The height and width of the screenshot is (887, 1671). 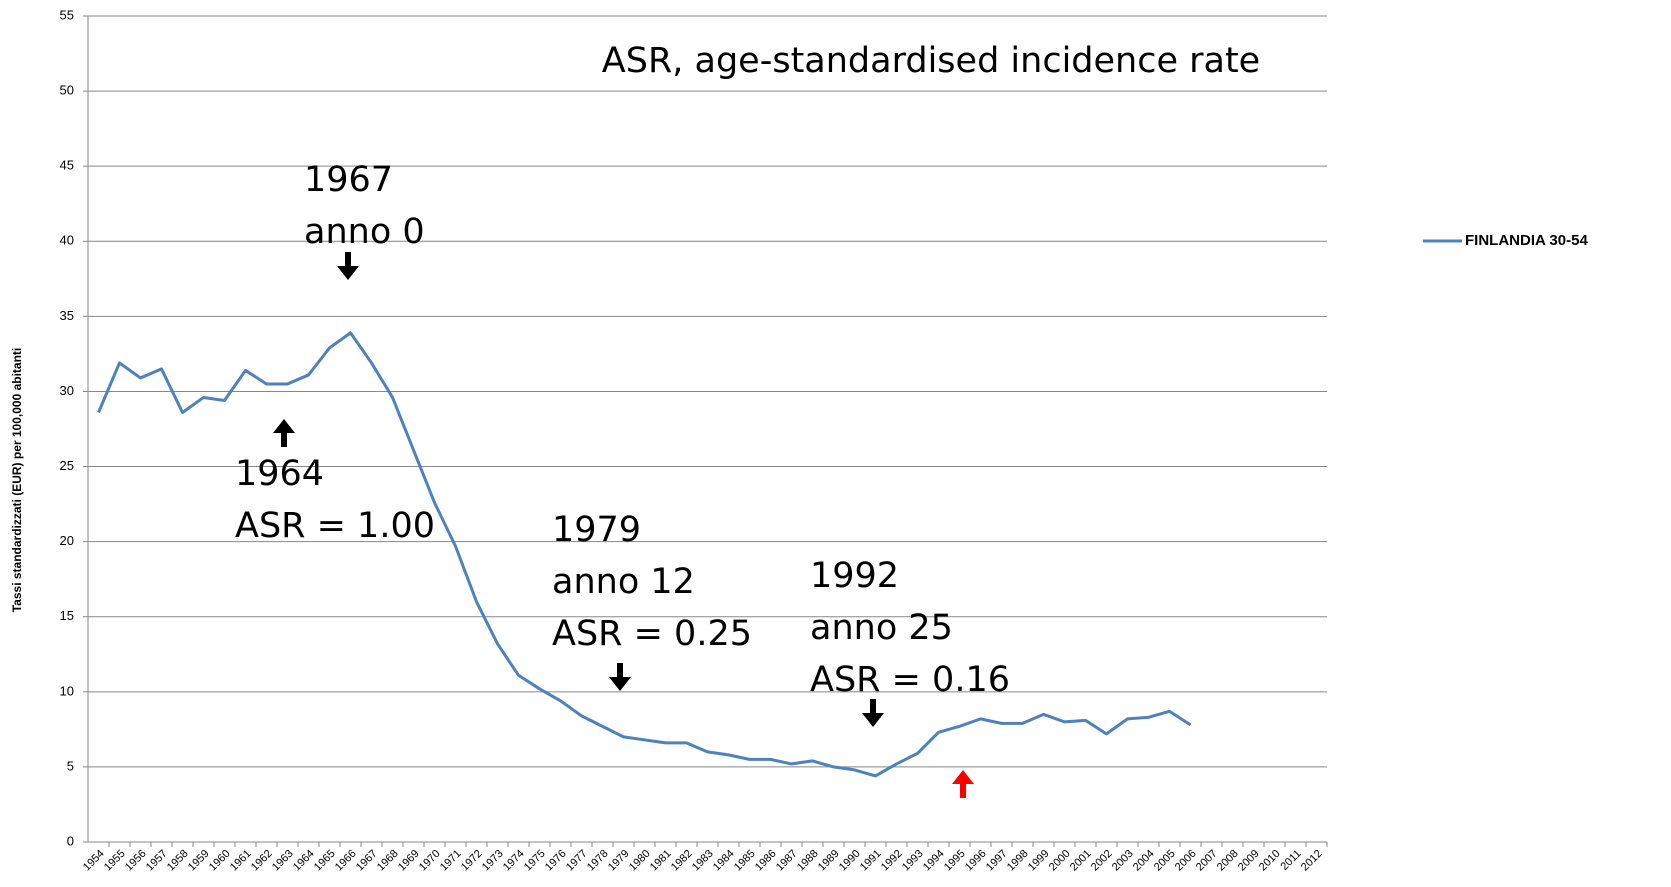 What do you see at coordinates (67, 390) in the screenshot?
I see `y-tick-label: 30` at bounding box center [67, 390].